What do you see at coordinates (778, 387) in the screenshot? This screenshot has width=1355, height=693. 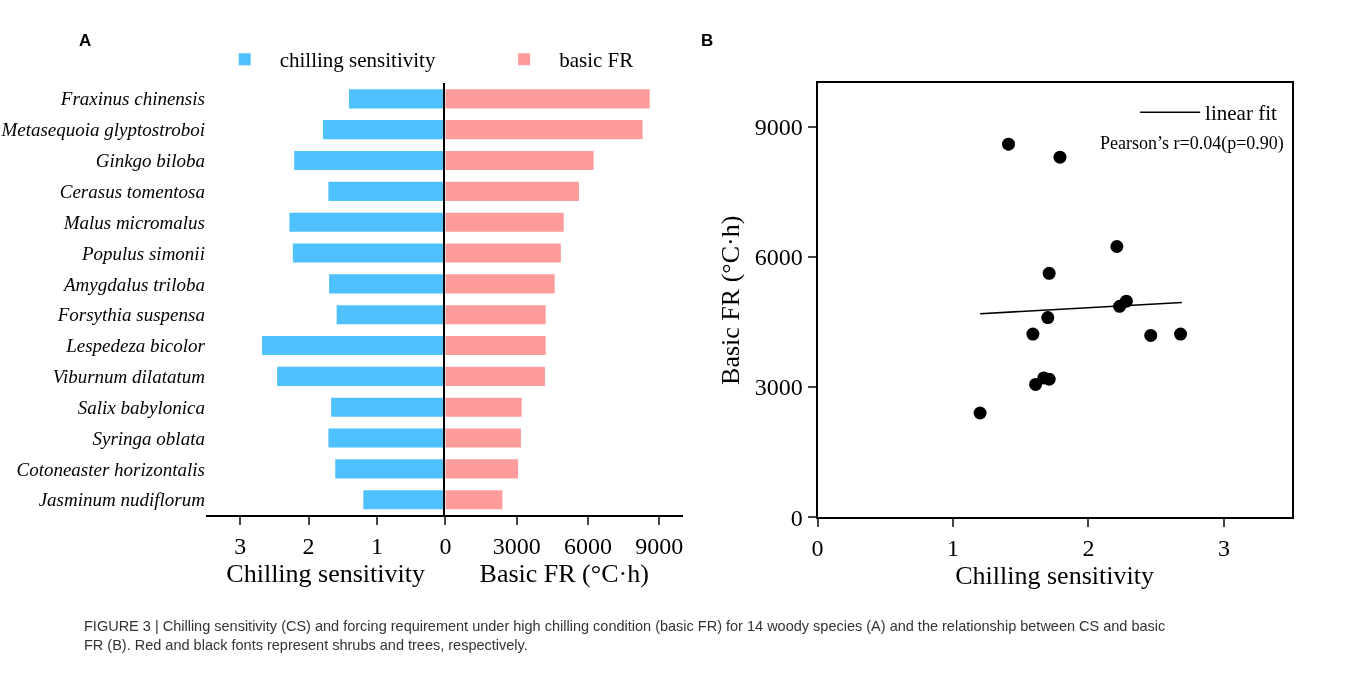 I see `y-tick-label: 3000` at bounding box center [778, 387].